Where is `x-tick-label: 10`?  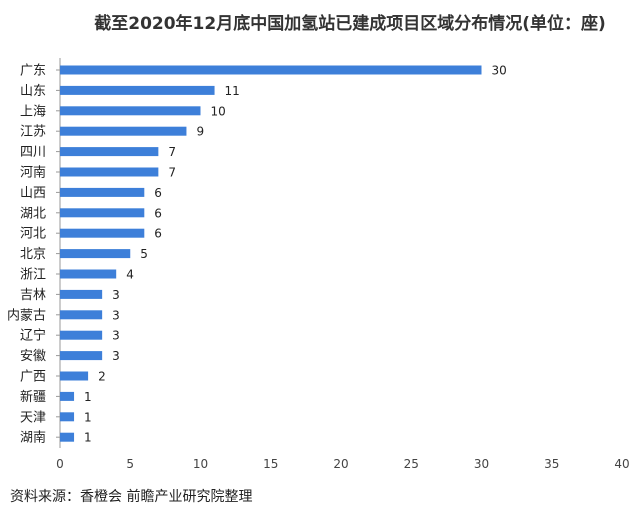 x-tick-label: 10 is located at coordinates (200, 464).